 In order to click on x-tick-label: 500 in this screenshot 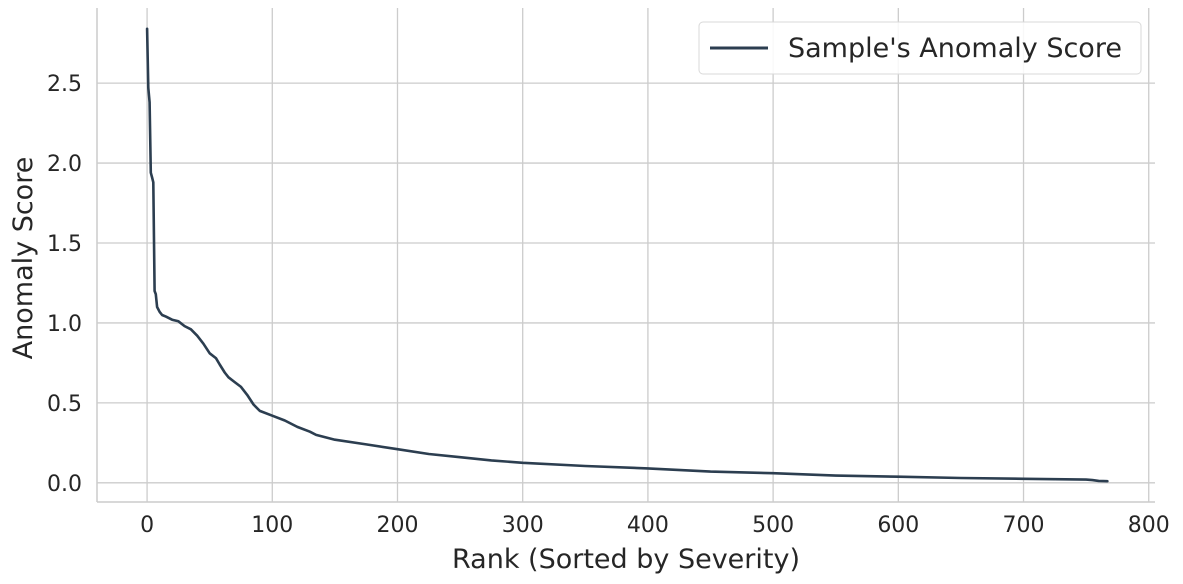, I will do `click(773, 525)`.